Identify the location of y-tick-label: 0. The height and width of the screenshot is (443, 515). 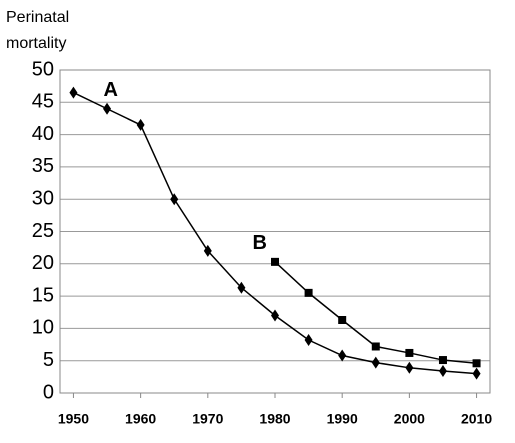
(48, 392).